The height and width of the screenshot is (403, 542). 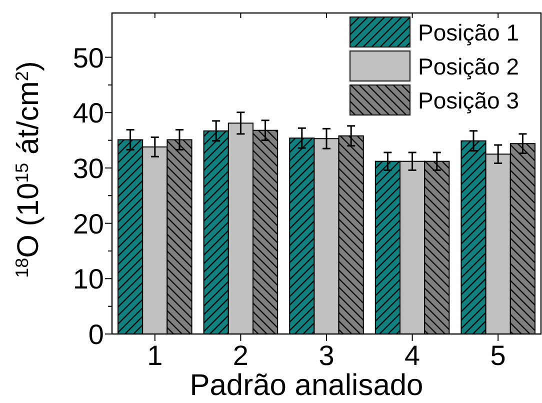 I want to click on y-tick-label: 40, so click(x=88, y=113).